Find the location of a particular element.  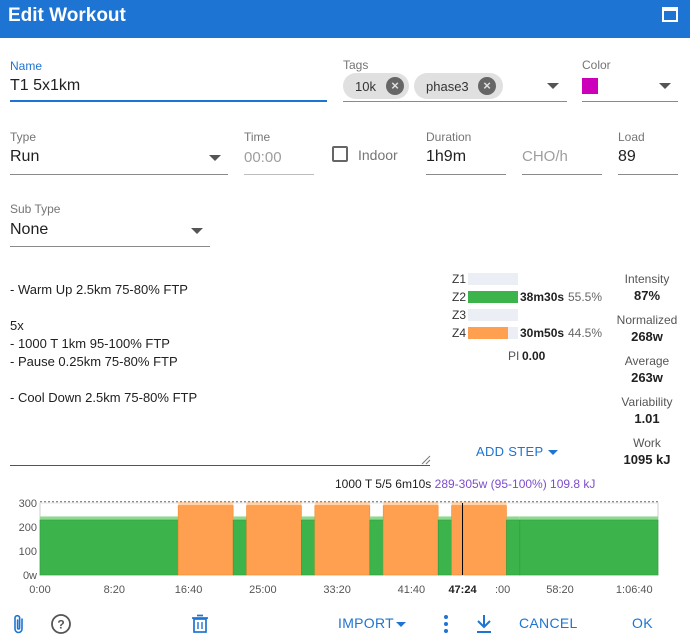

chart-x-tick: 25:00 is located at coordinates (263, 590).